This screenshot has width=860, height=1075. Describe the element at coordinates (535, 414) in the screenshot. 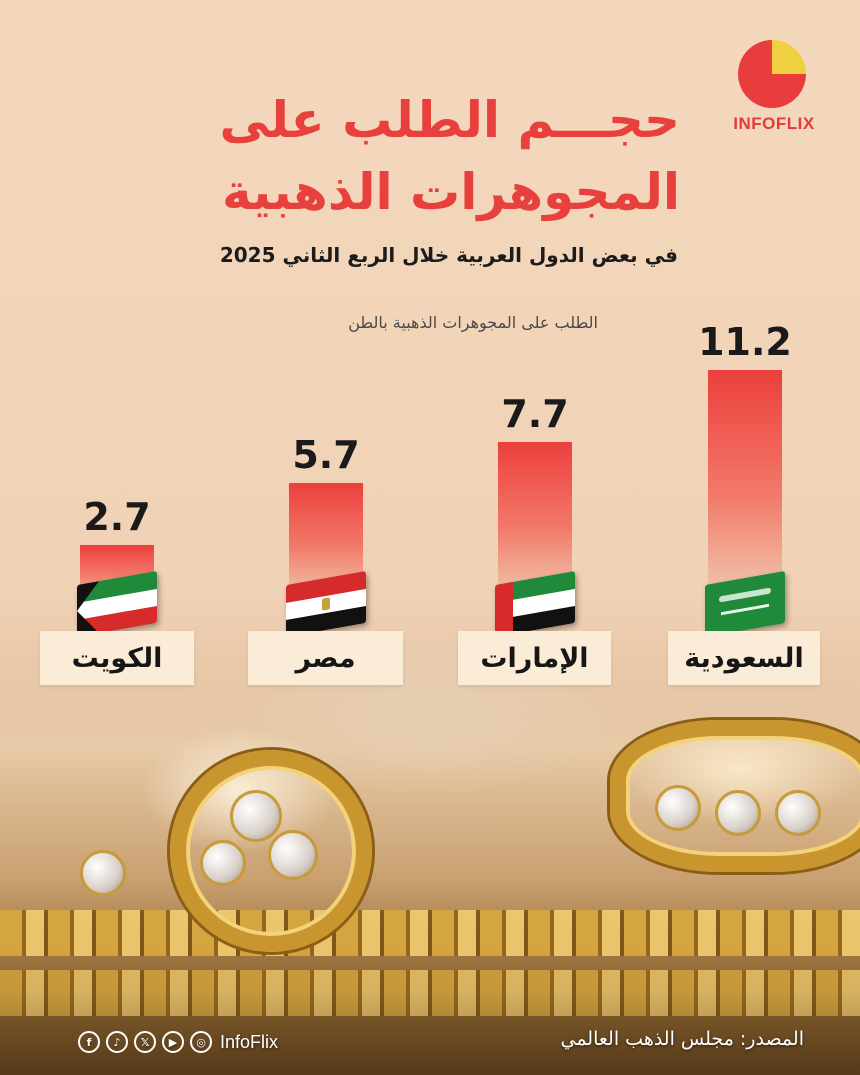

I see `bar-value-label: 7.7` at that location.